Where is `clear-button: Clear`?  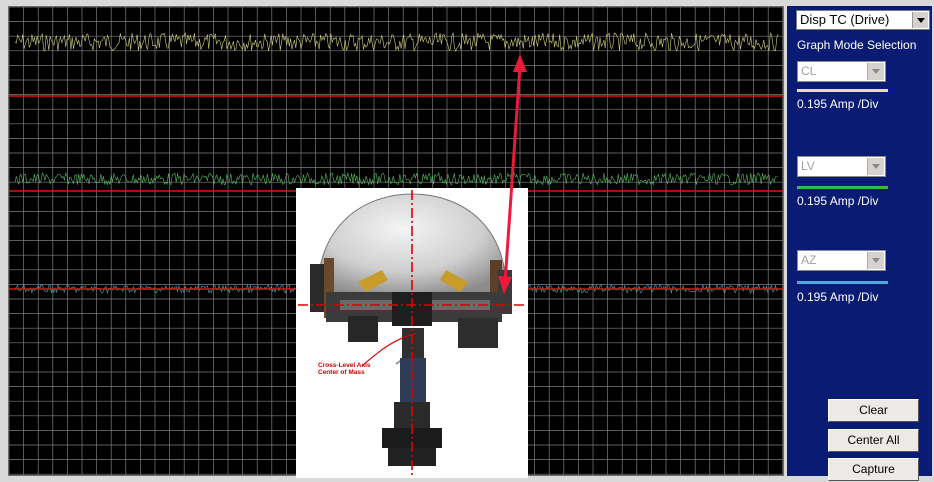 clear-button: Clear is located at coordinates (873, 410).